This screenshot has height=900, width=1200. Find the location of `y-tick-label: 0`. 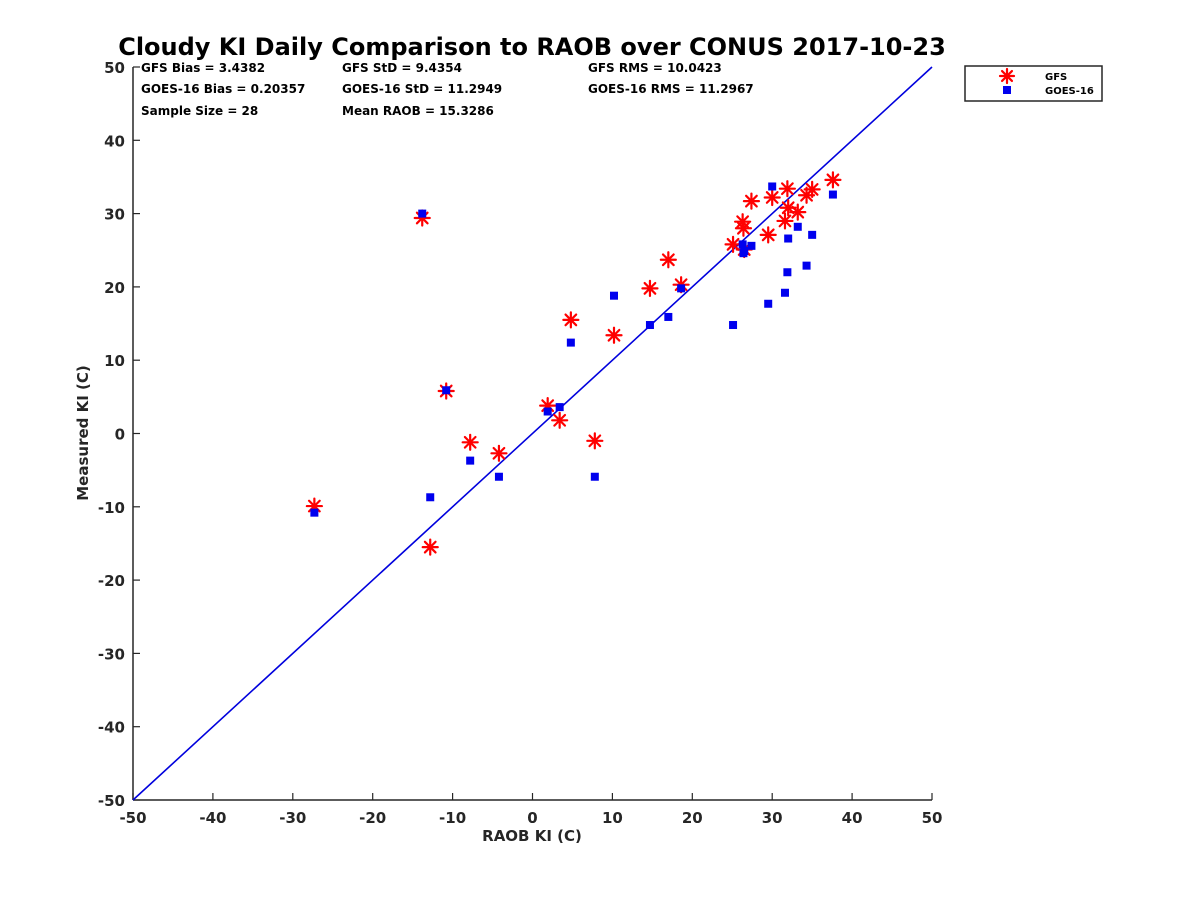

y-tick-label: 0 is located at coordinates (120, 435).